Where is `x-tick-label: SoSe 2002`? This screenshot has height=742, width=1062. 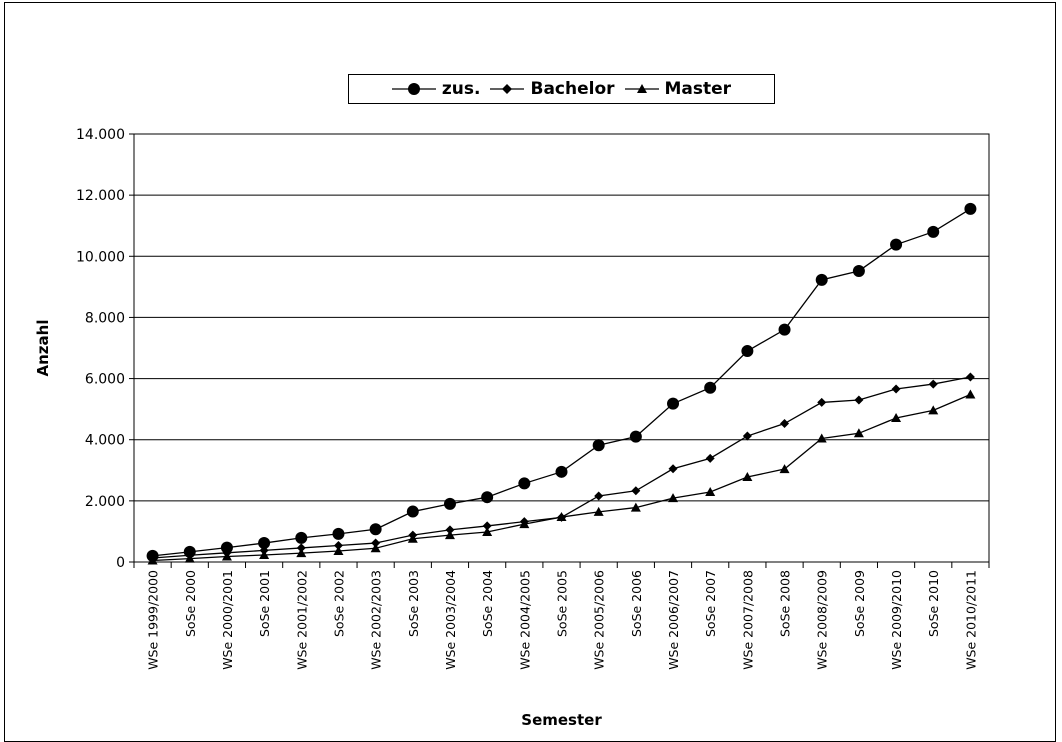 x-tick-label: SoSe 2002 is located at coordinates (338, 603).